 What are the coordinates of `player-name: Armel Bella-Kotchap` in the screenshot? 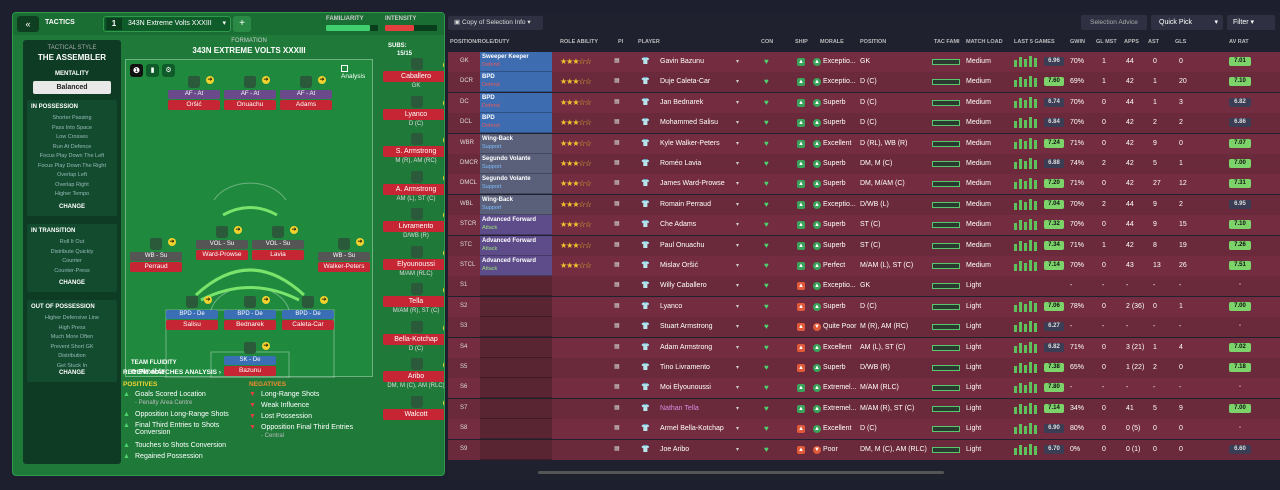 It's located at (692, 429).